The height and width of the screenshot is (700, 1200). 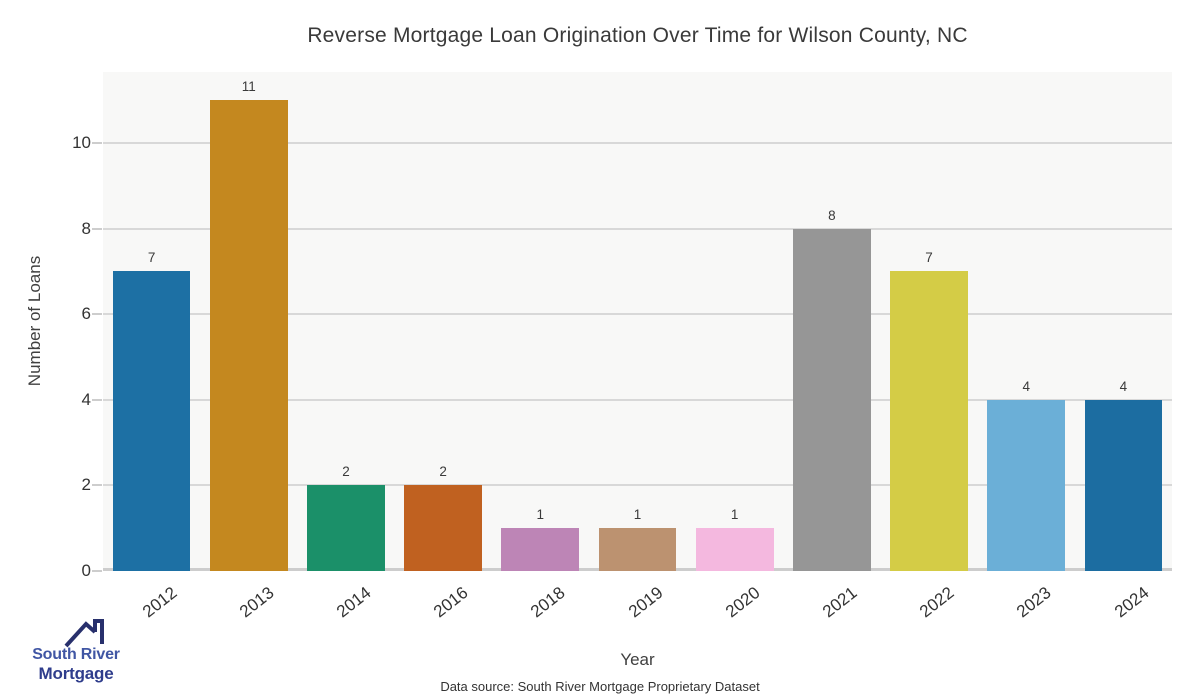 I want to click on x-tick-band-2020: 2020, so click(x=734, y=601).